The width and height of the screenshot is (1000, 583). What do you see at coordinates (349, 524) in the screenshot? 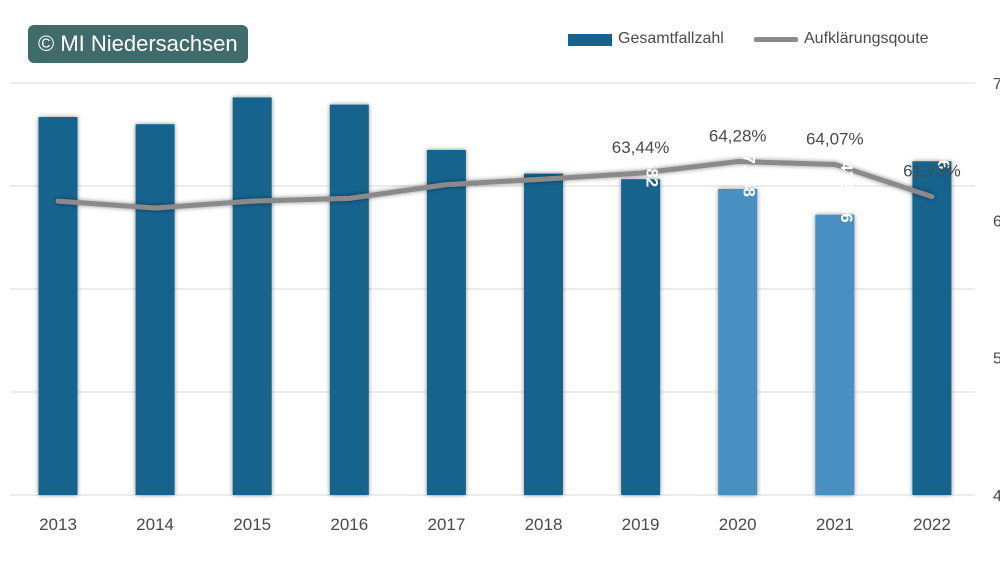
I see `x-tick-label-2016: 2016` at bounding box center [349, 524].